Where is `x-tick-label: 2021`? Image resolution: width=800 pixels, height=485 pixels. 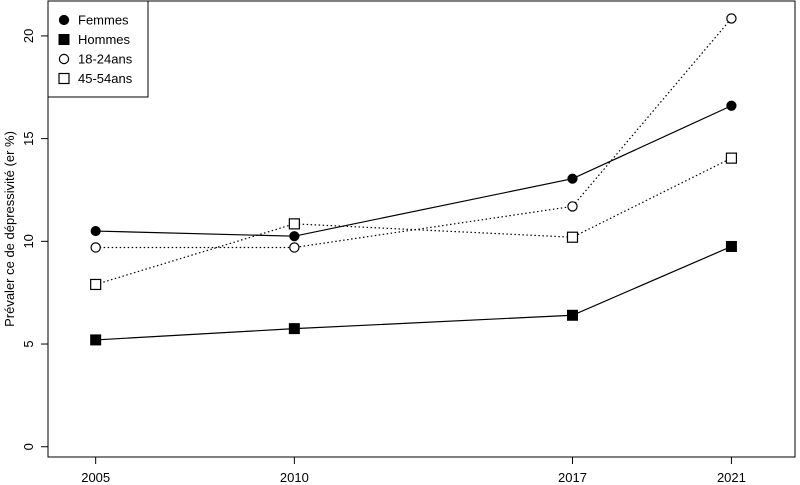
x-tick-label: 2021 is located at coordinates (731, 477).